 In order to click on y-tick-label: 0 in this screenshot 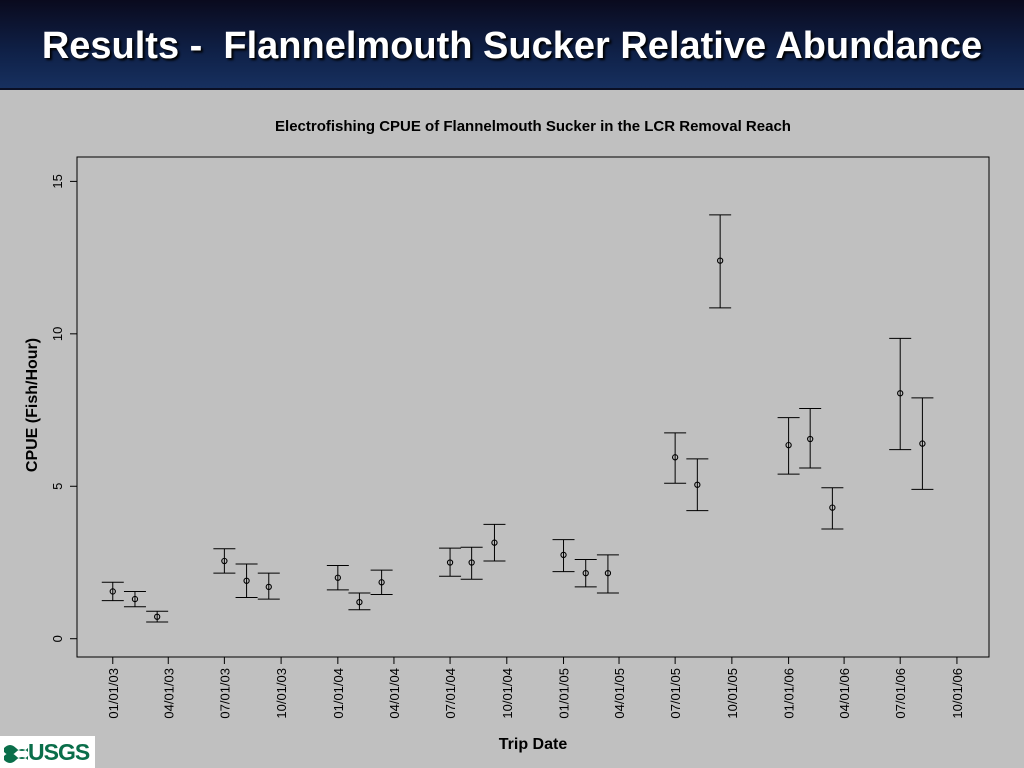, I will do `click(57, 638)`.